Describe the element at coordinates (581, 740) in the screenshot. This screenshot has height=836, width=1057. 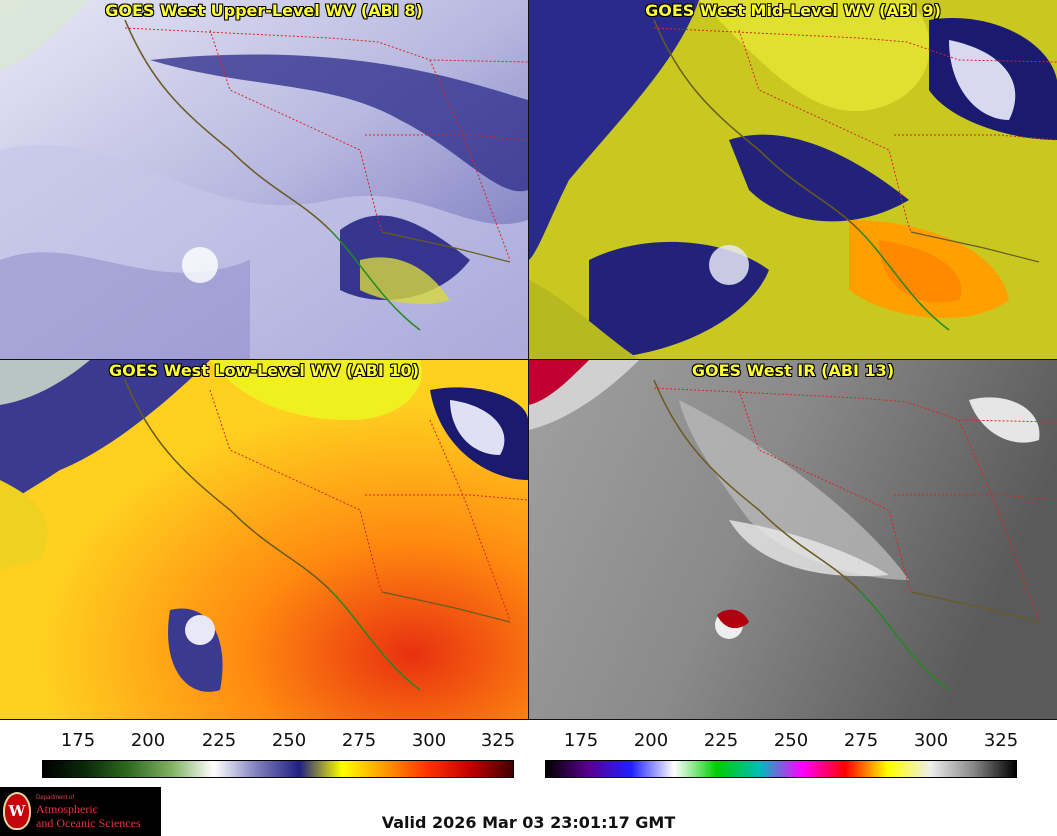
I see `ir-tick: 175` at that location.